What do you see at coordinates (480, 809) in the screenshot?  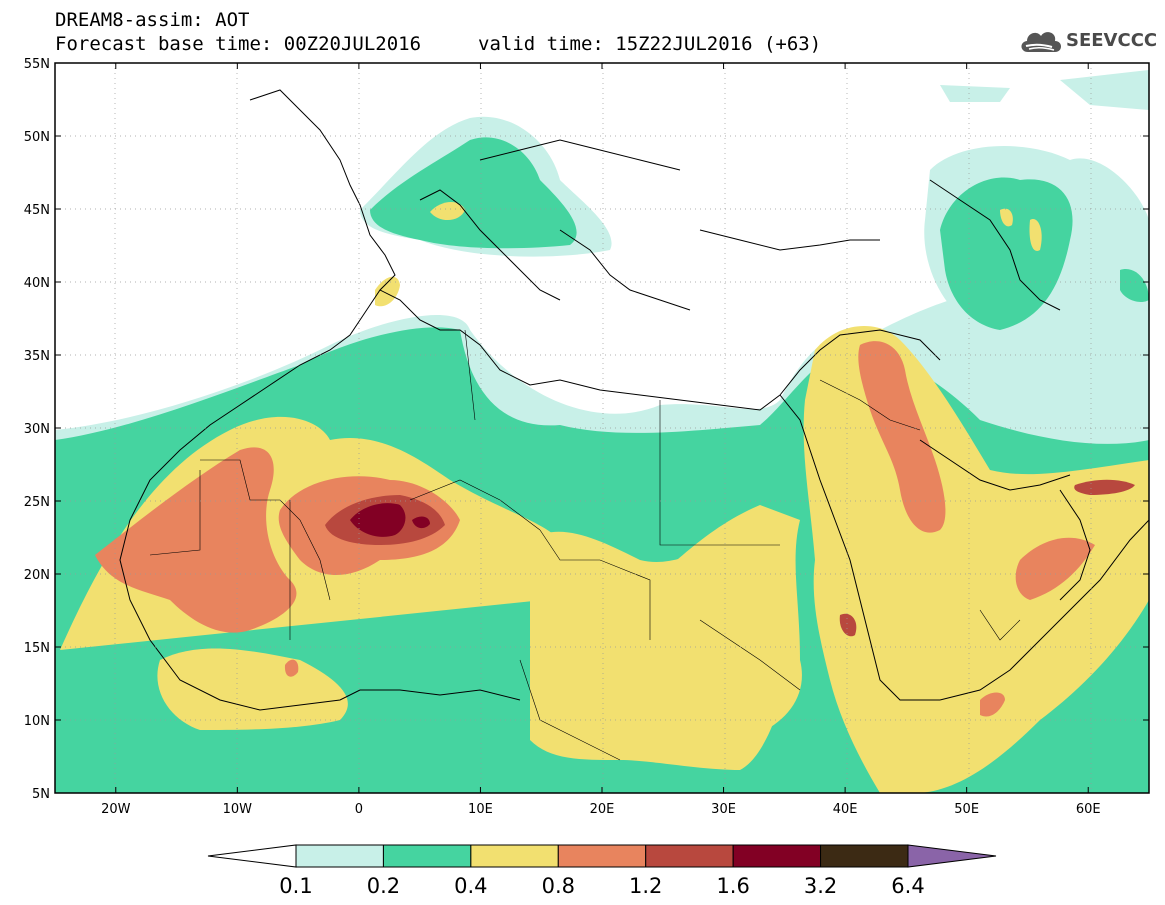 I see `lon-label-3: 10E` at bounding box center [480, 809].